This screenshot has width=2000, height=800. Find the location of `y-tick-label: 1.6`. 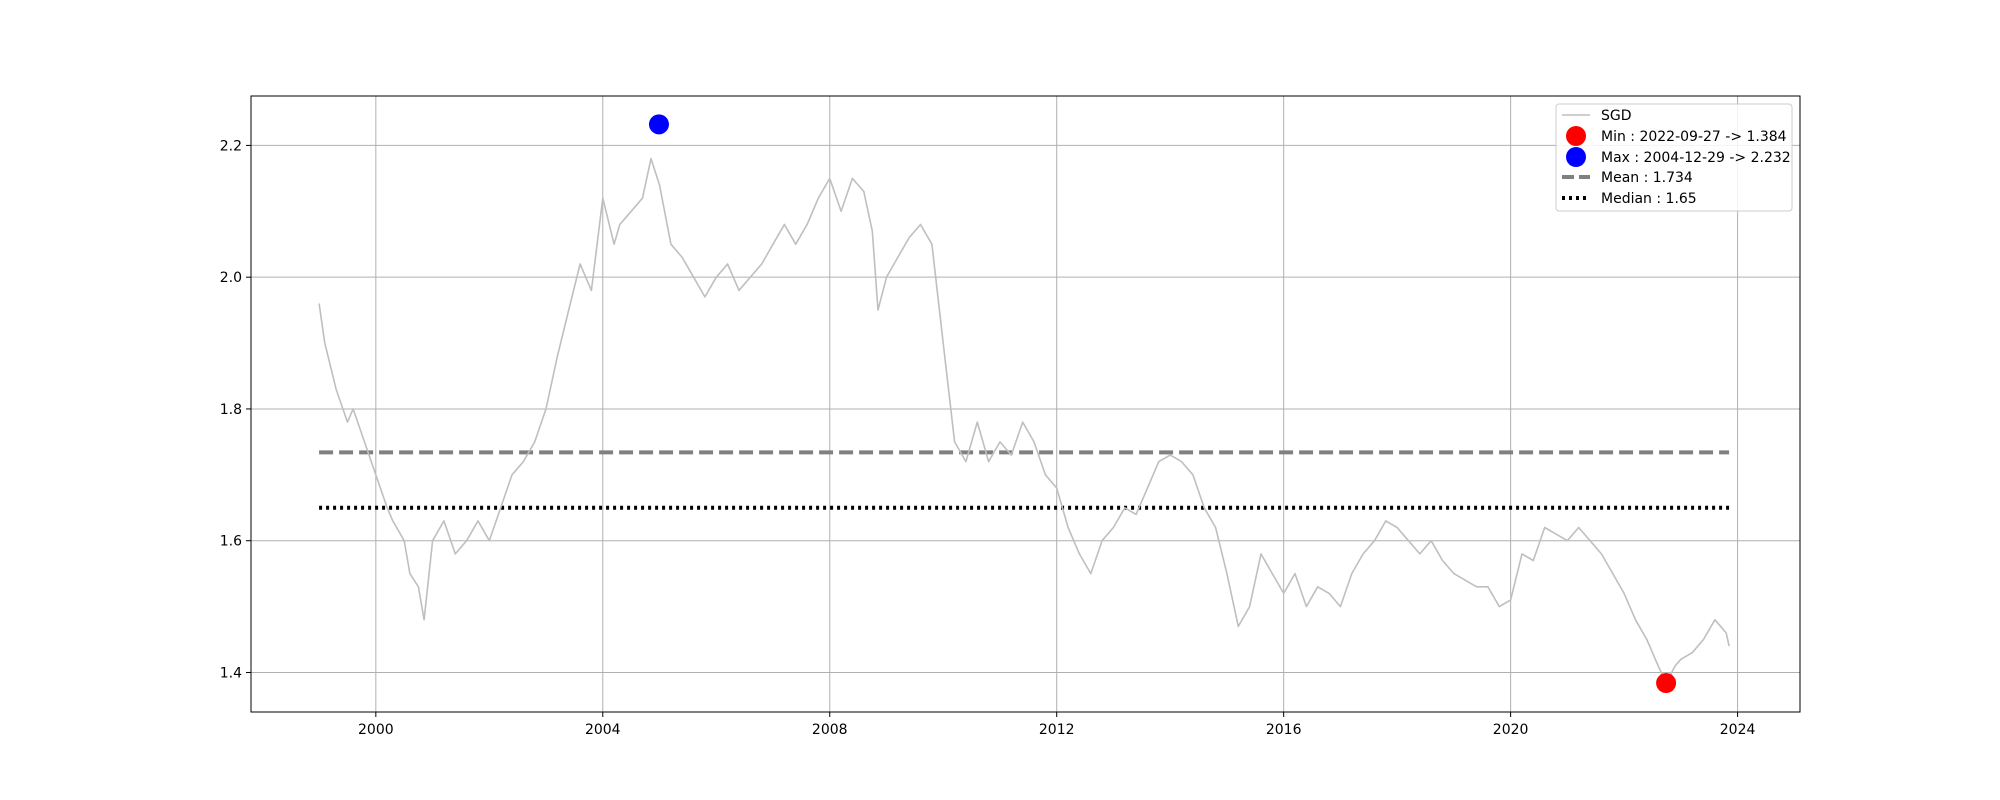

y-tick-label: 1.6 is located at coordinates (231, 542).